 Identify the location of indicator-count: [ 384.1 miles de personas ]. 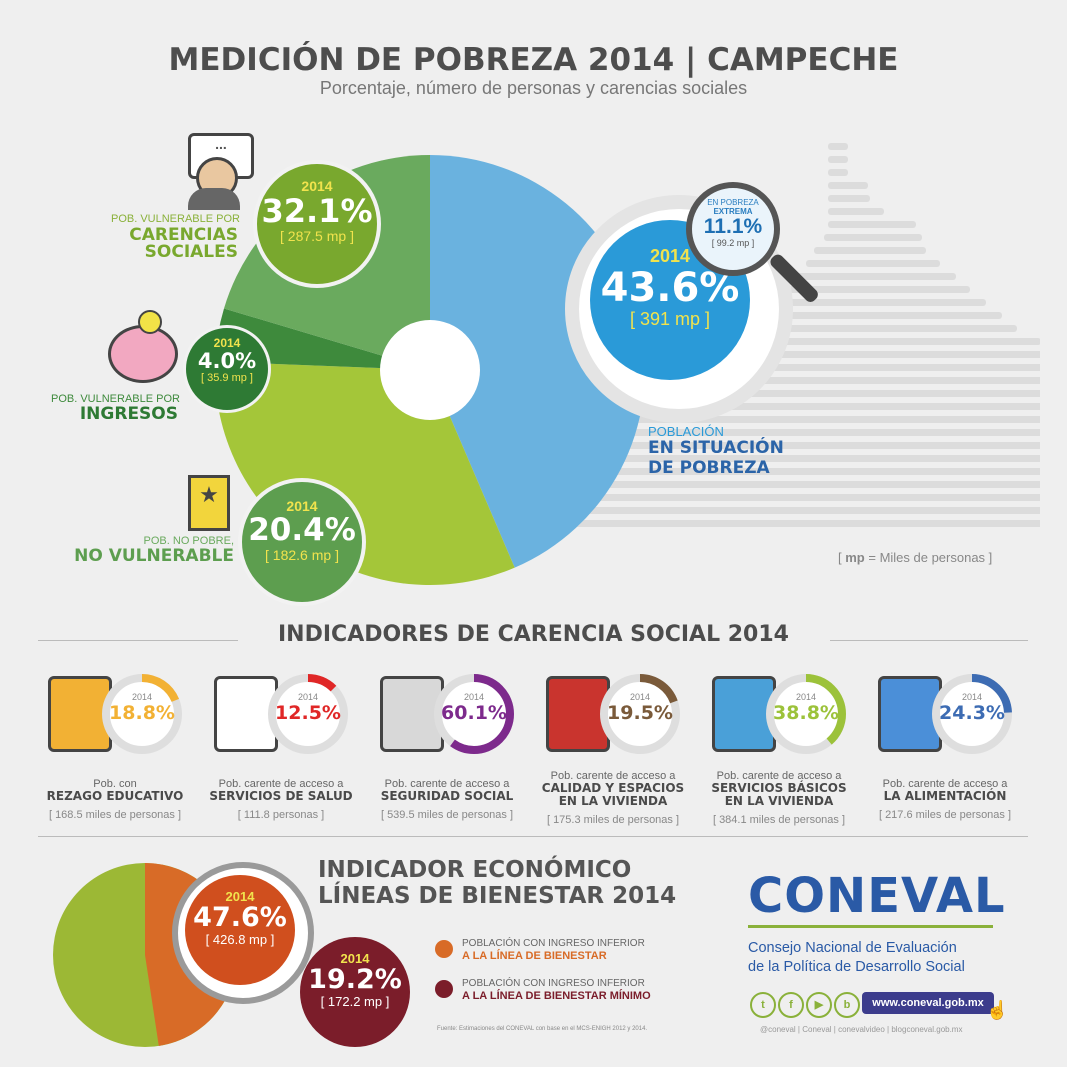
(779, 820).